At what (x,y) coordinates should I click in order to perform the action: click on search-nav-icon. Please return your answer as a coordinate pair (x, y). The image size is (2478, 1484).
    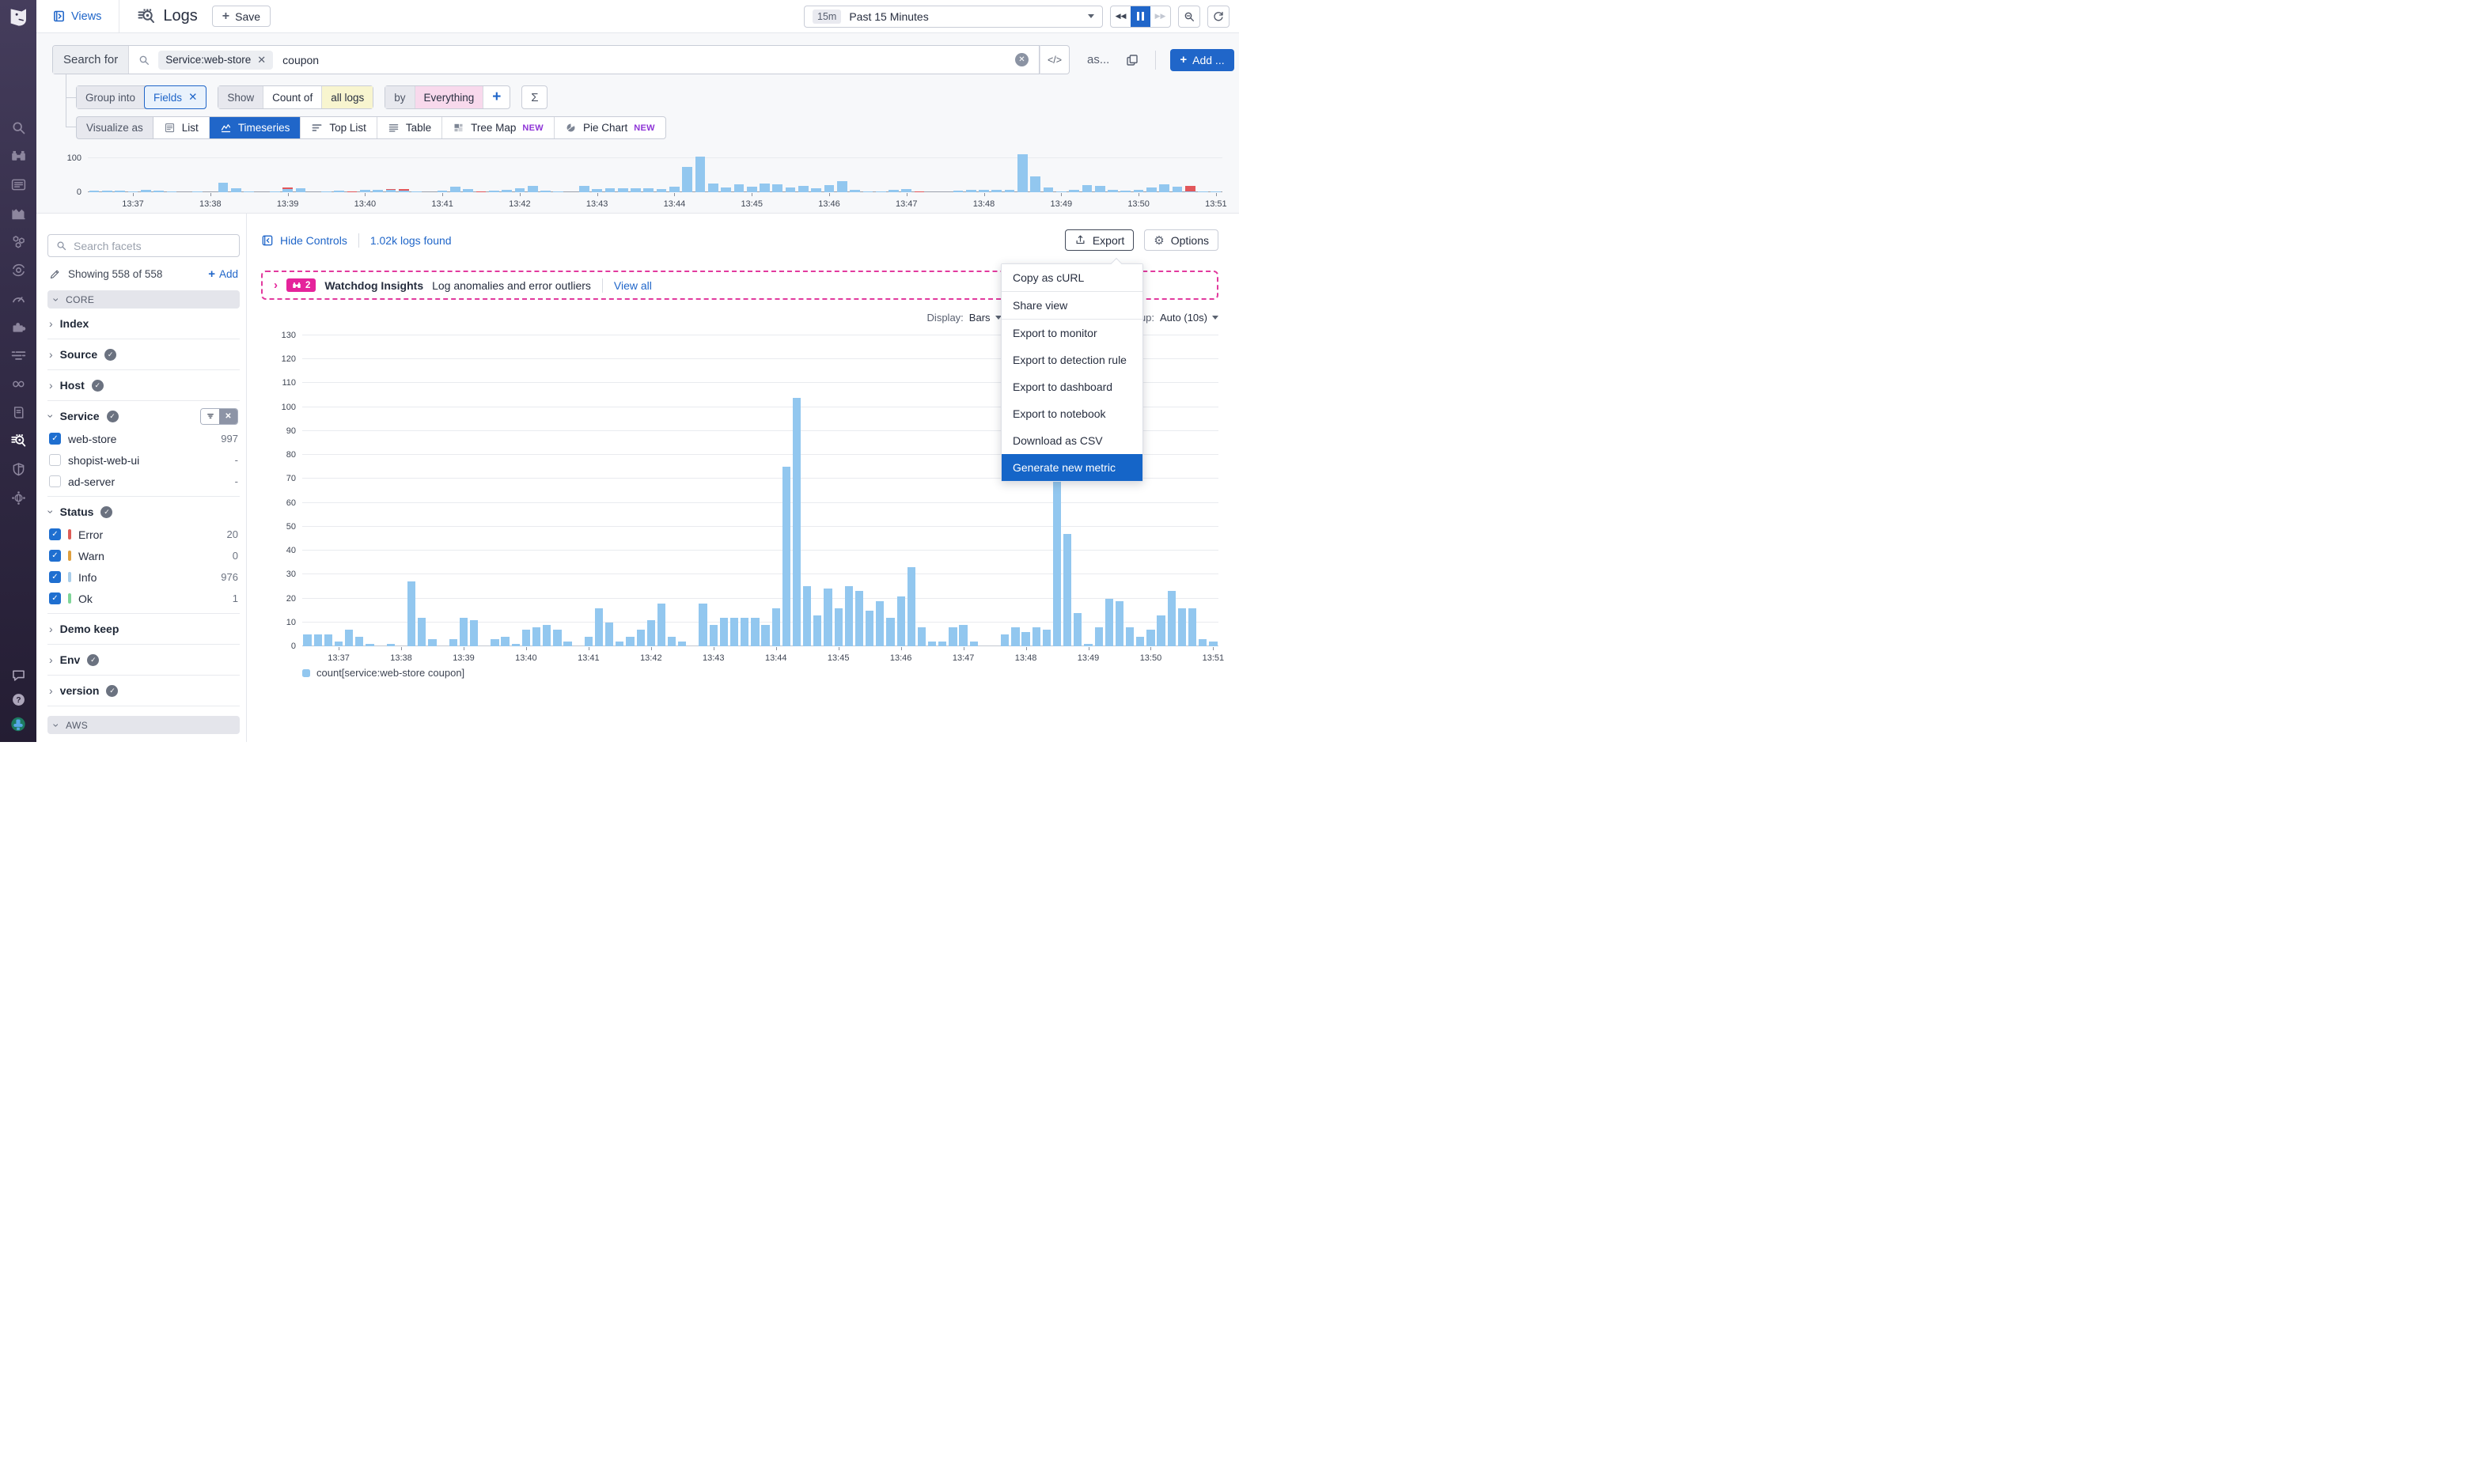
    Looking at the image, I should click on (18, 127).